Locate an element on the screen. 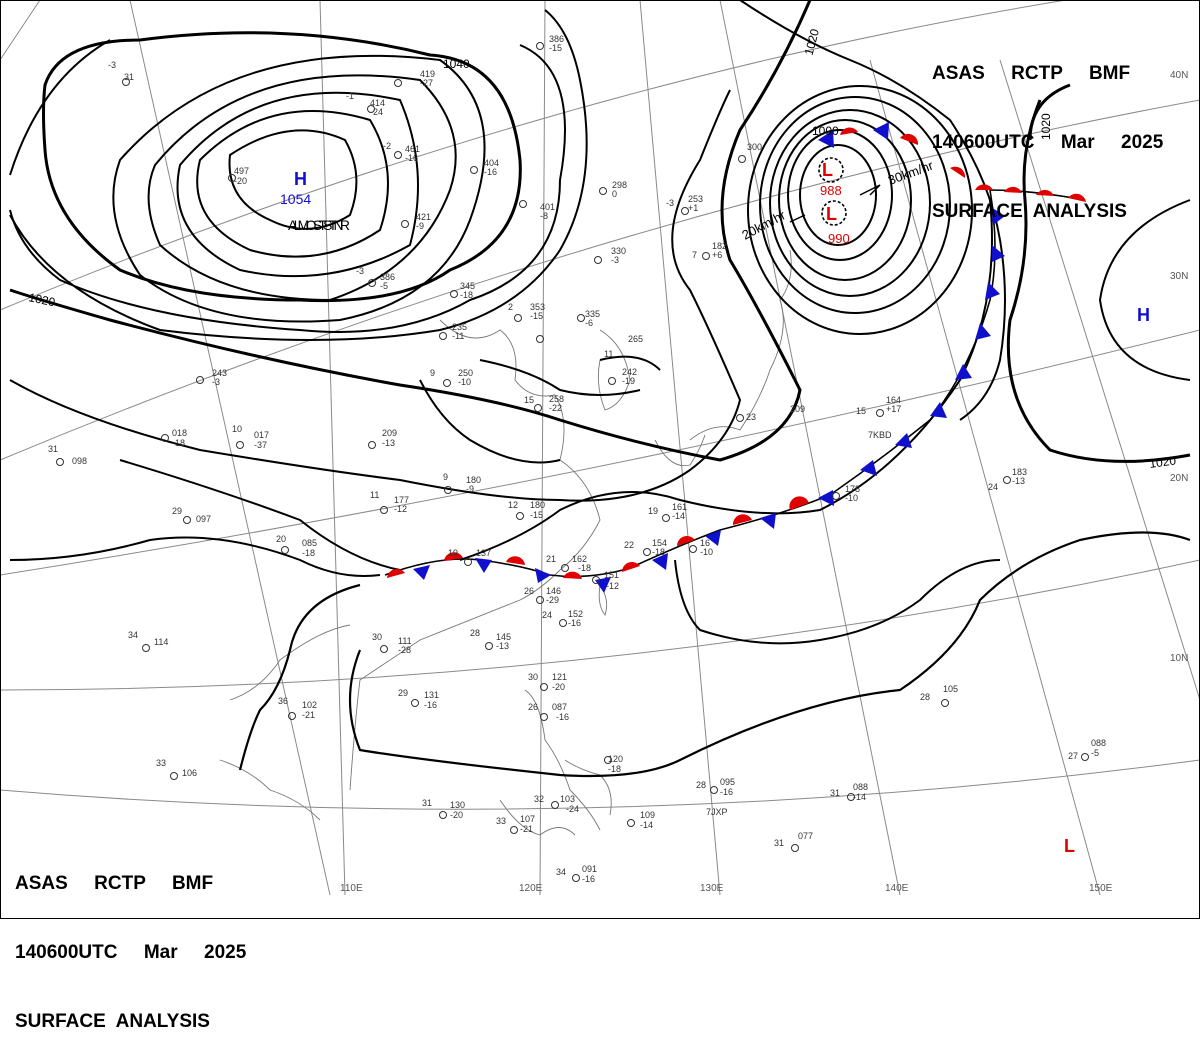 The height and width of the screenshot is (1056, 1200). station-pressure: 386 is located at coordinates (387, 277).